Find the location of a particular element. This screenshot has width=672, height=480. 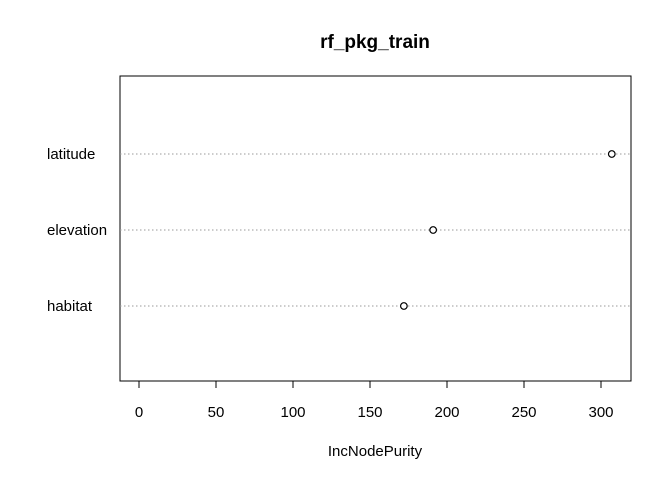

data-point-latitude is located at coordinates (611, 154).